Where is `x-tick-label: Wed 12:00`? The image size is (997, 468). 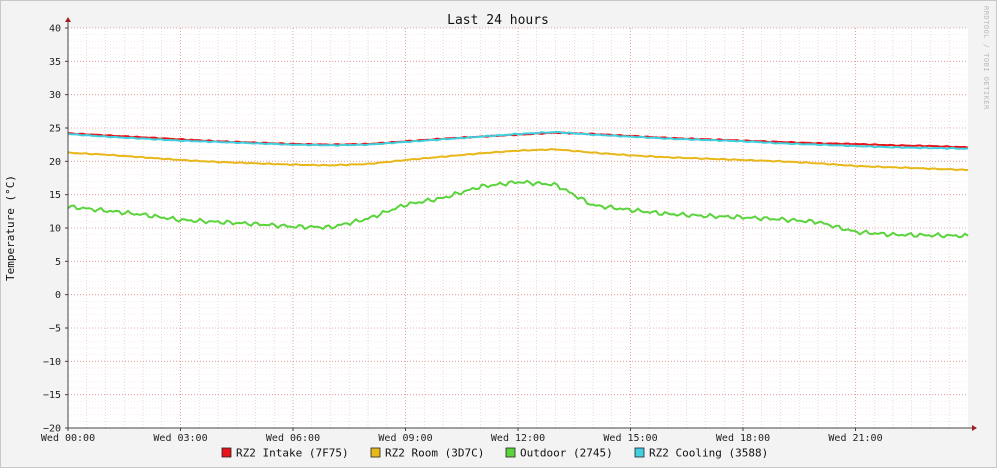
x-tick-label: Wed 12:00 is located at coordinates (518, 438).